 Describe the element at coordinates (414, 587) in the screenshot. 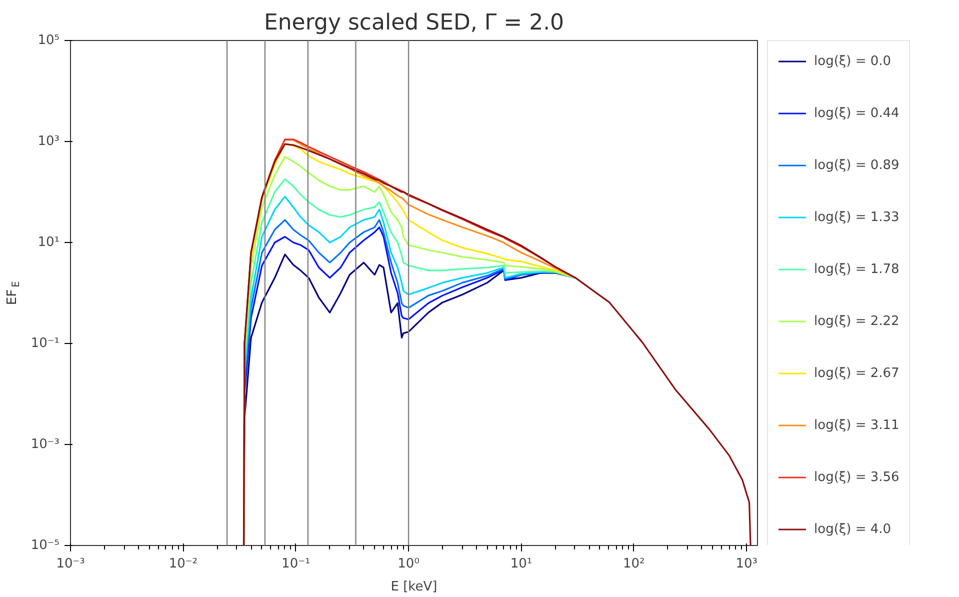

I see `x-axis-title: E [keV]` at that location.